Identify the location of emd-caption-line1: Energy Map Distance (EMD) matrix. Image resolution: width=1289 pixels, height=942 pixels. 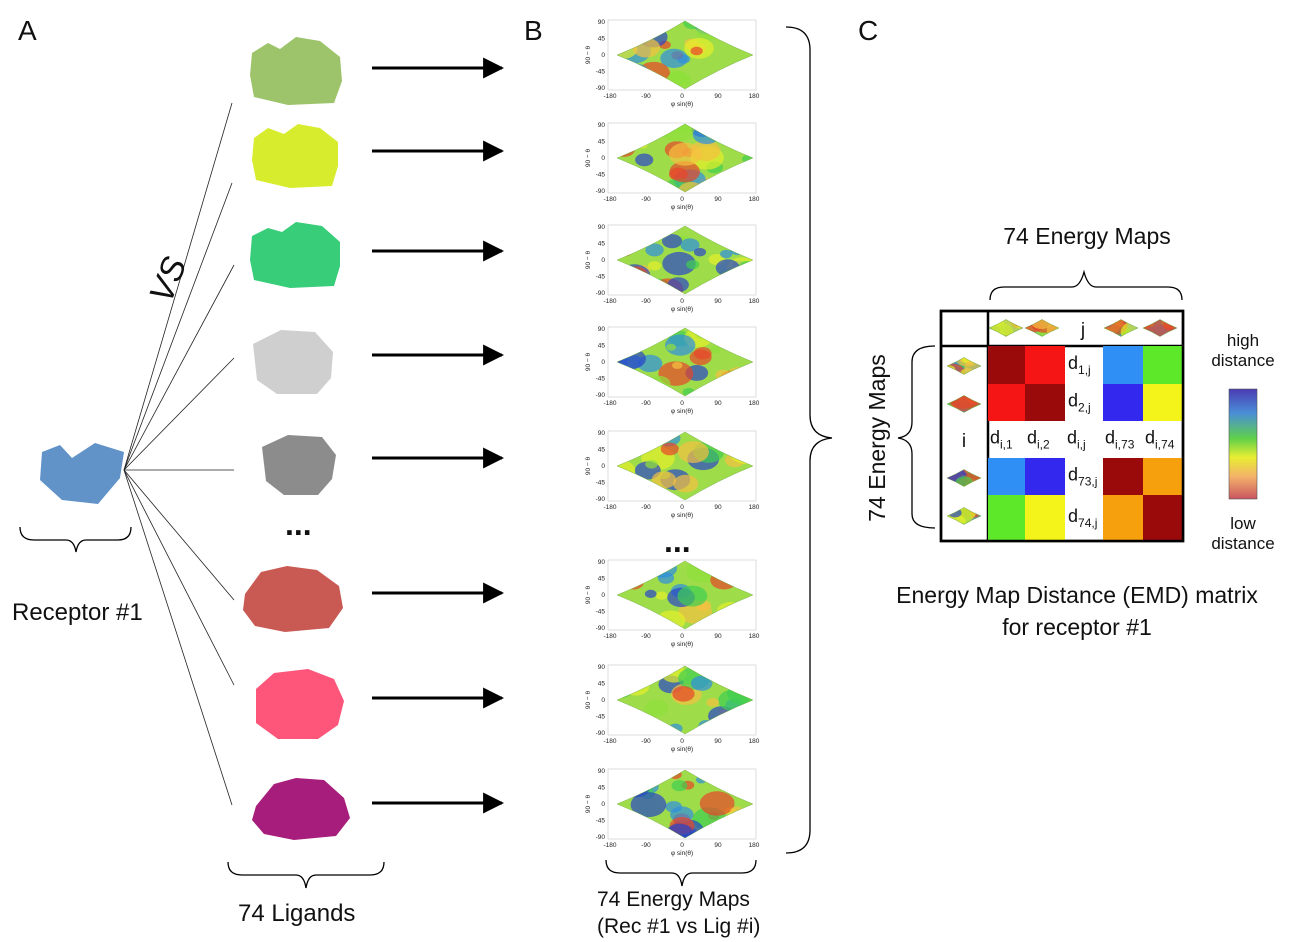
(1077, 595).